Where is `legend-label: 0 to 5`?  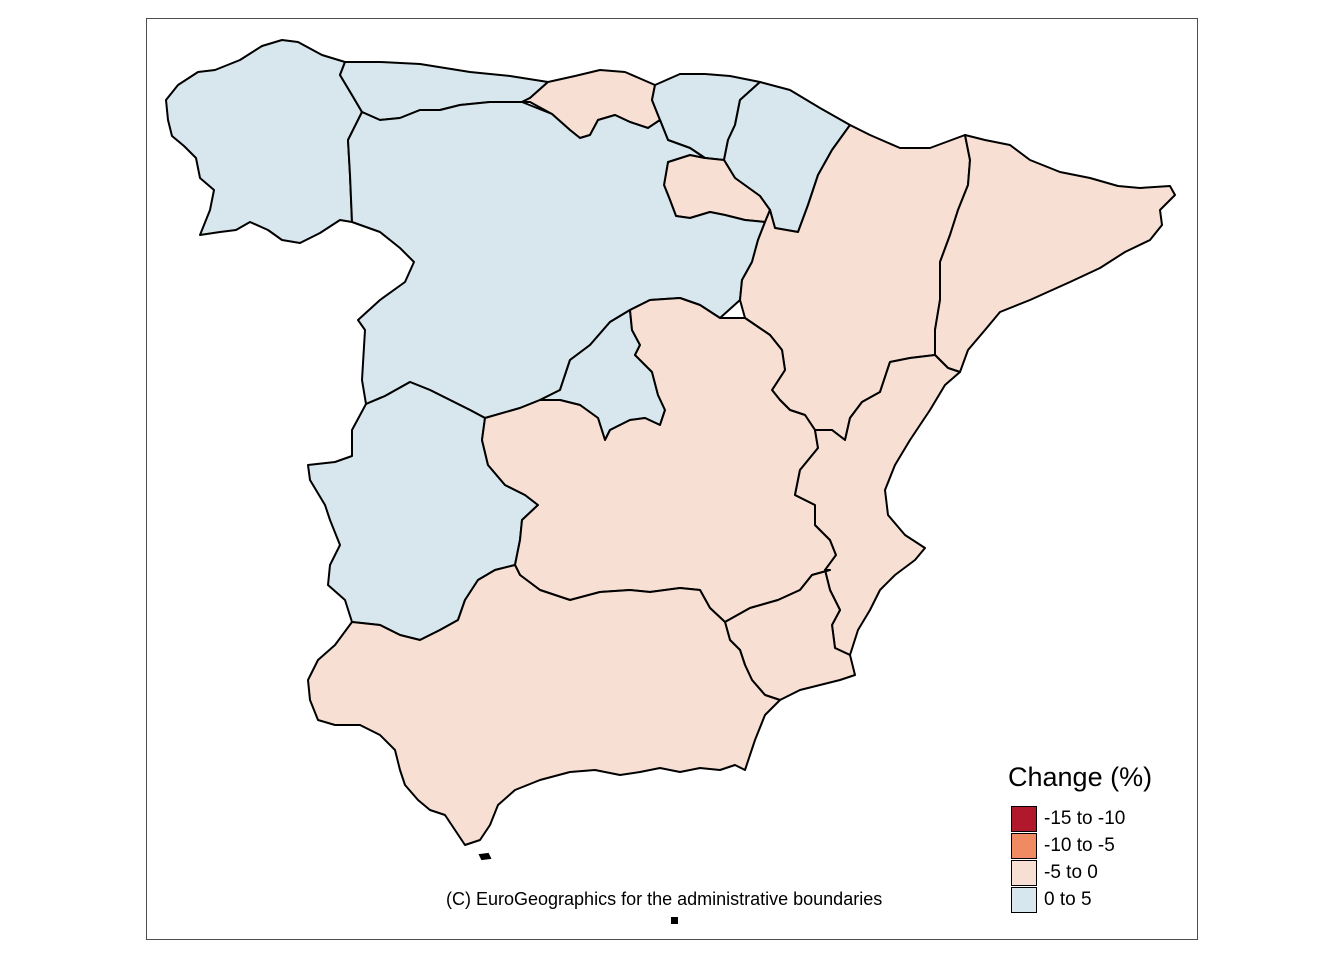 legend-label: 0 to 5 is located at coordinates (1068, 899).